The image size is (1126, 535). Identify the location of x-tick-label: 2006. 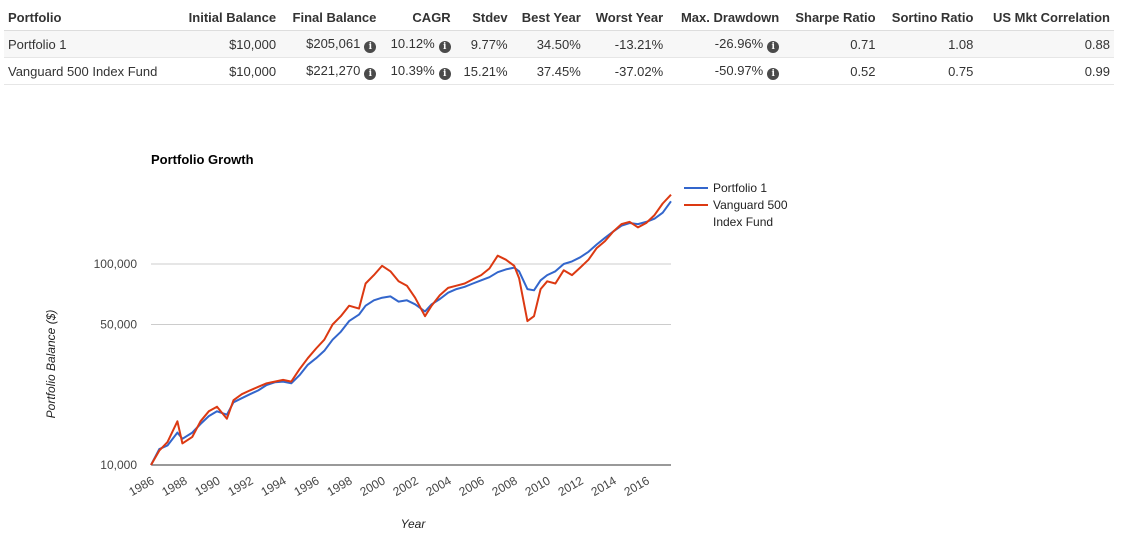
(472, 486).